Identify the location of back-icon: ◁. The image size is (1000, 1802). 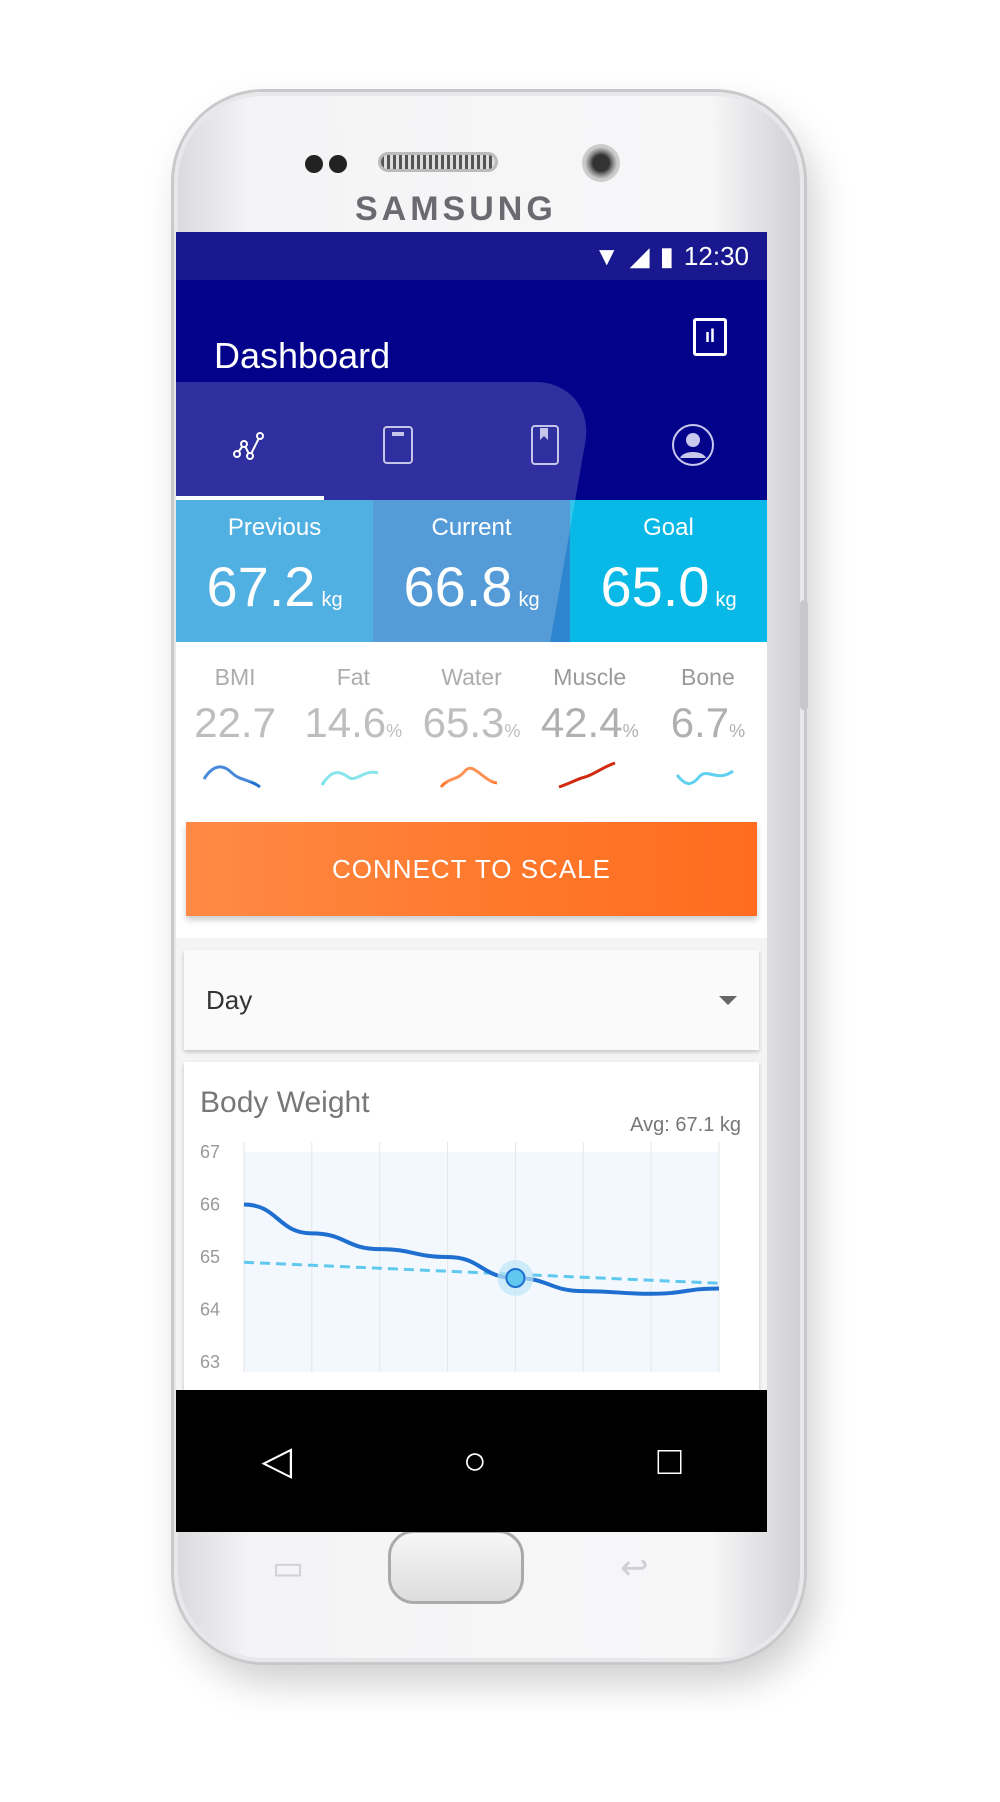
(277, 1461).